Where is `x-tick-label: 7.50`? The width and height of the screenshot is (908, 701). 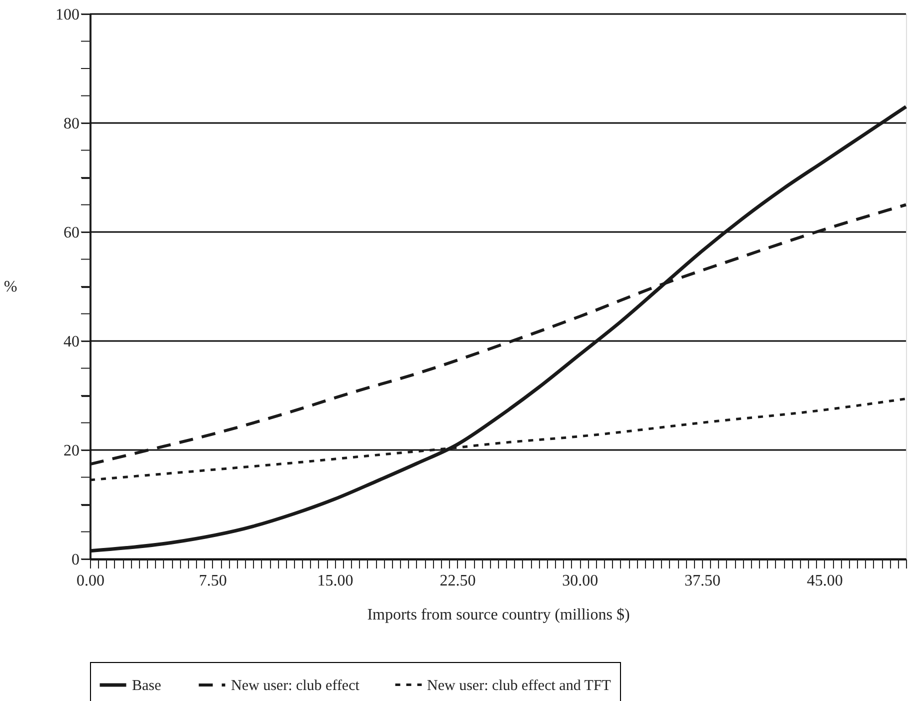 x-tick-label: 7.50 is located at coordinates (212, 581).